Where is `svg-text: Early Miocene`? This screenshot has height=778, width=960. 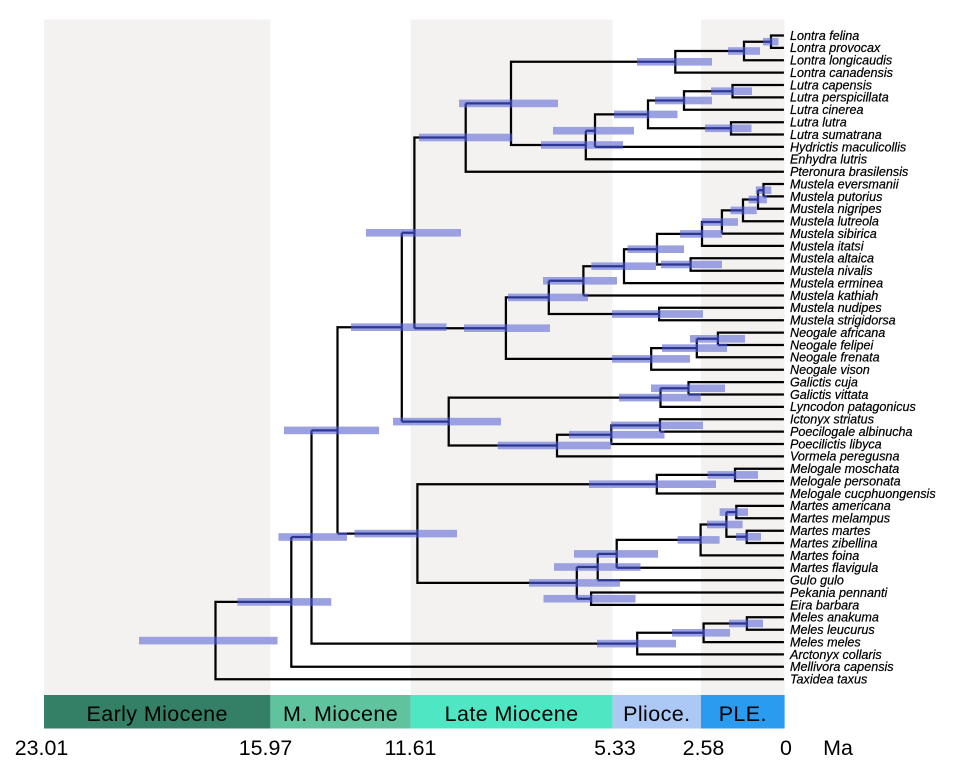 svg-text: Early Miocene is located at coordinates (156, 714).